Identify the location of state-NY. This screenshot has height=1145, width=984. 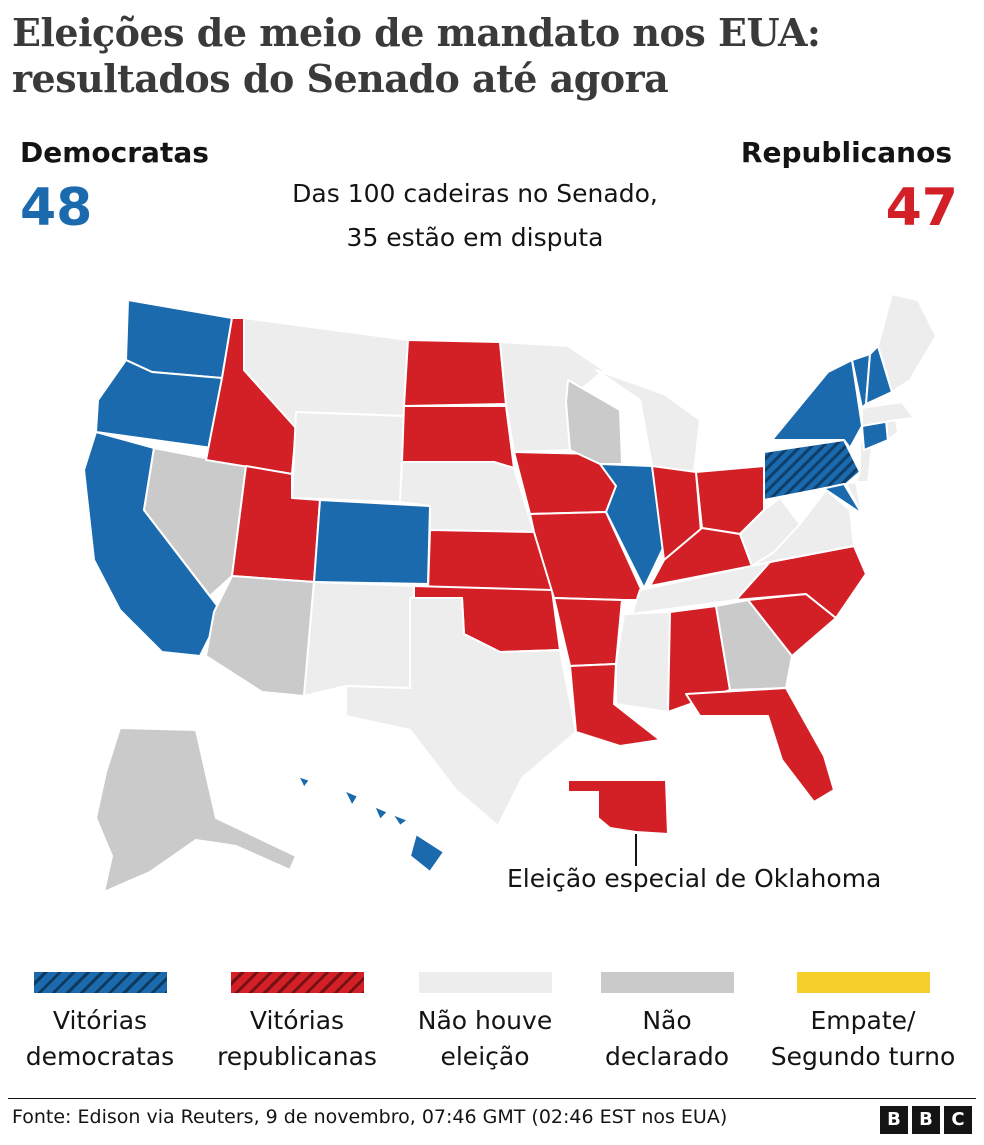
(817, 404).